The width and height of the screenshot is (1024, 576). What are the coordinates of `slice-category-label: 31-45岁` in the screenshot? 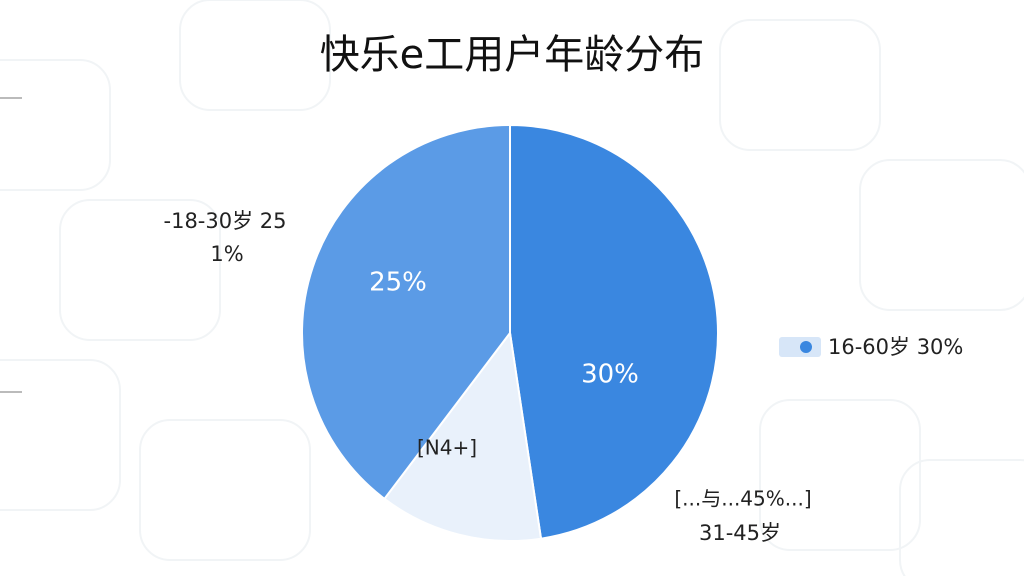 It's located at (740, 533).